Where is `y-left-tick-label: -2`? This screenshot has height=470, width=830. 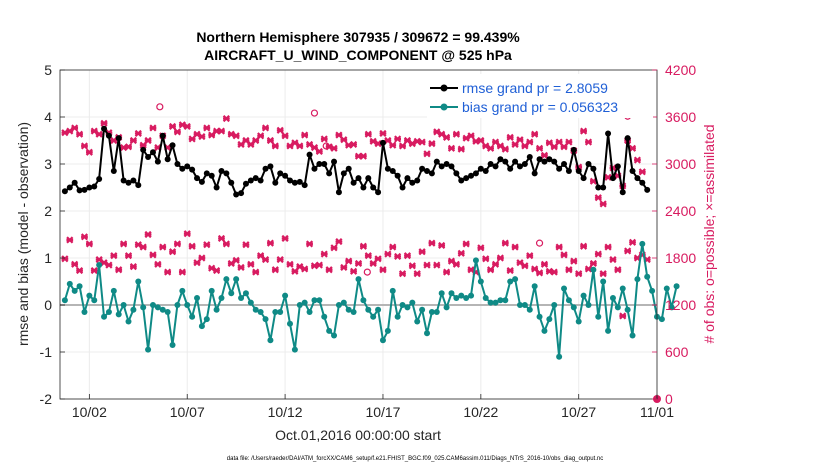
y-left-tick-label: -2 is located at coordinates (46, 399).